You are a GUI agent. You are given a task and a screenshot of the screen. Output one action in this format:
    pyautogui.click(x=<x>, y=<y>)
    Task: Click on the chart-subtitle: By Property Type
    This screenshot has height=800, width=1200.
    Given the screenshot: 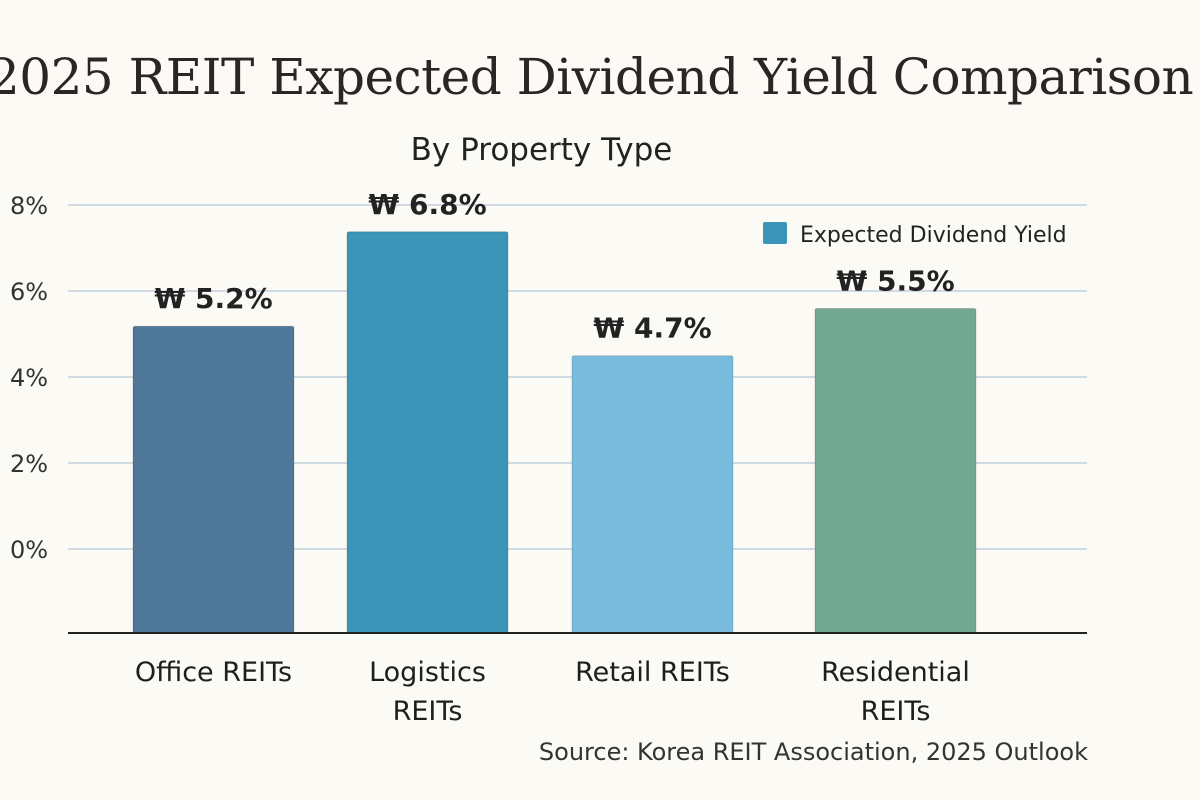 What is the action you would take?
    pyautogui.click(x=541, y=150)
    